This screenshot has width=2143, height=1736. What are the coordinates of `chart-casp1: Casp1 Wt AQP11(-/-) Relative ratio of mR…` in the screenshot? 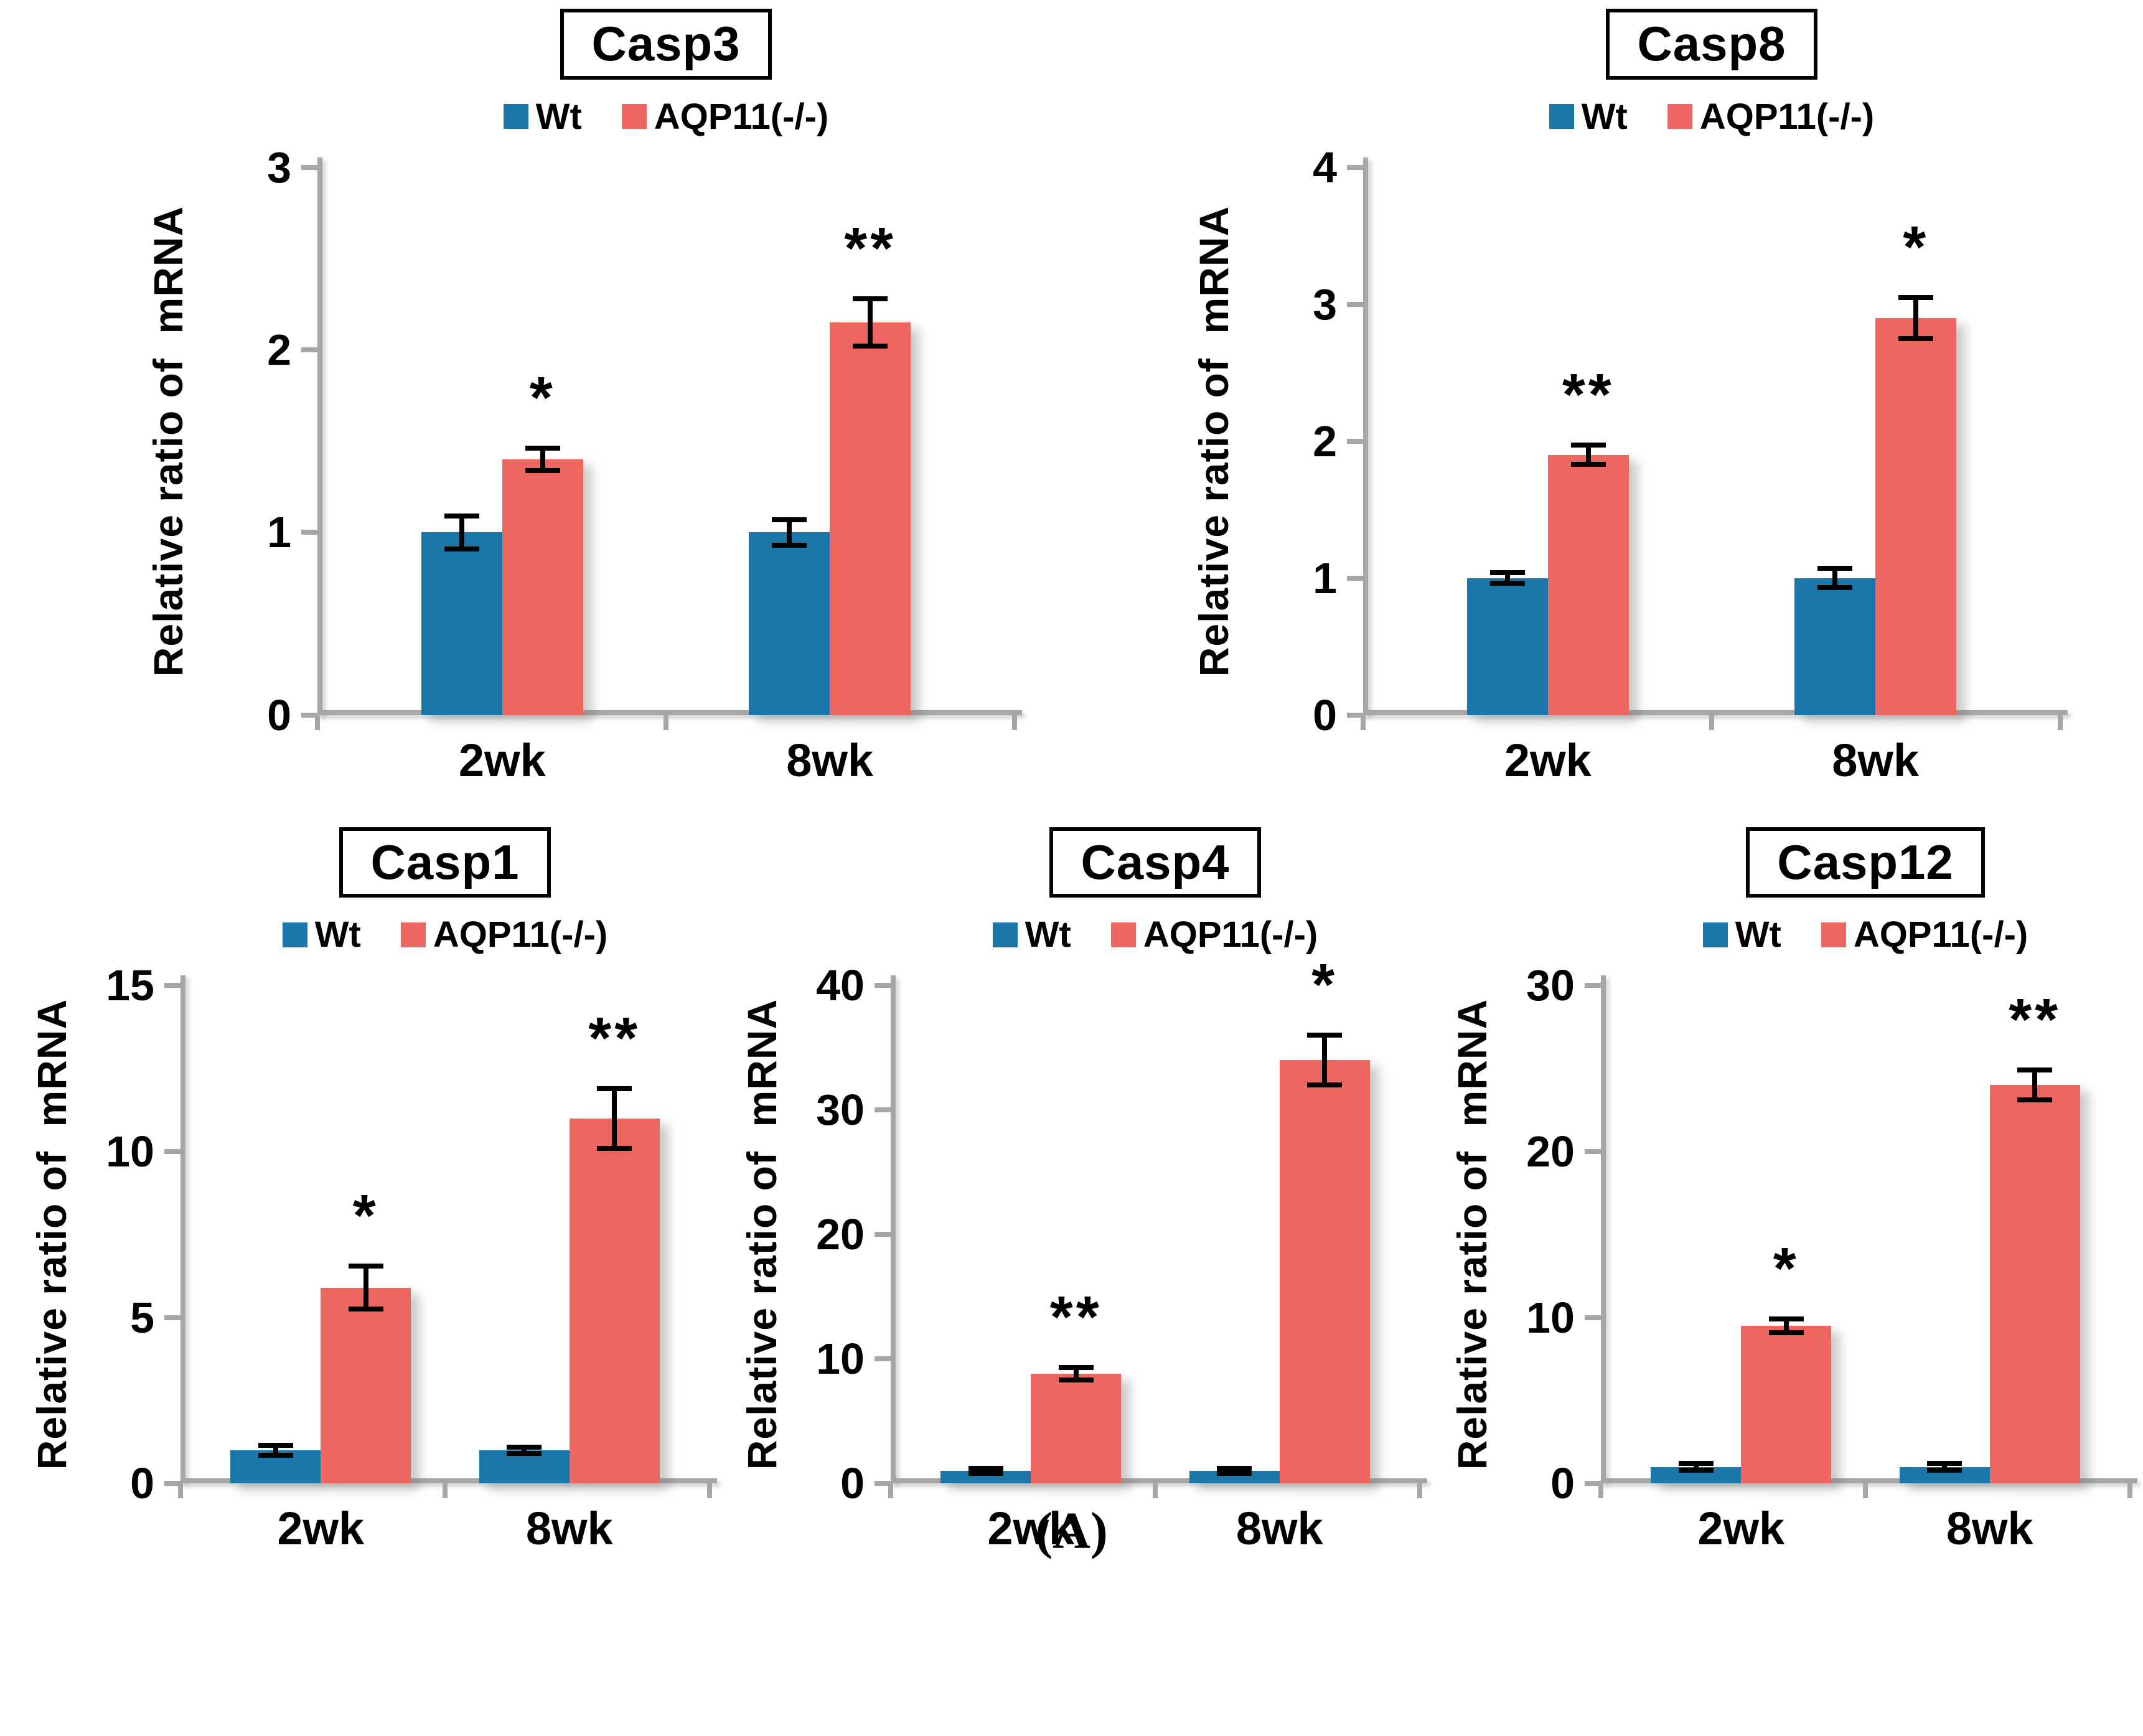 It's located at (369, 1189).